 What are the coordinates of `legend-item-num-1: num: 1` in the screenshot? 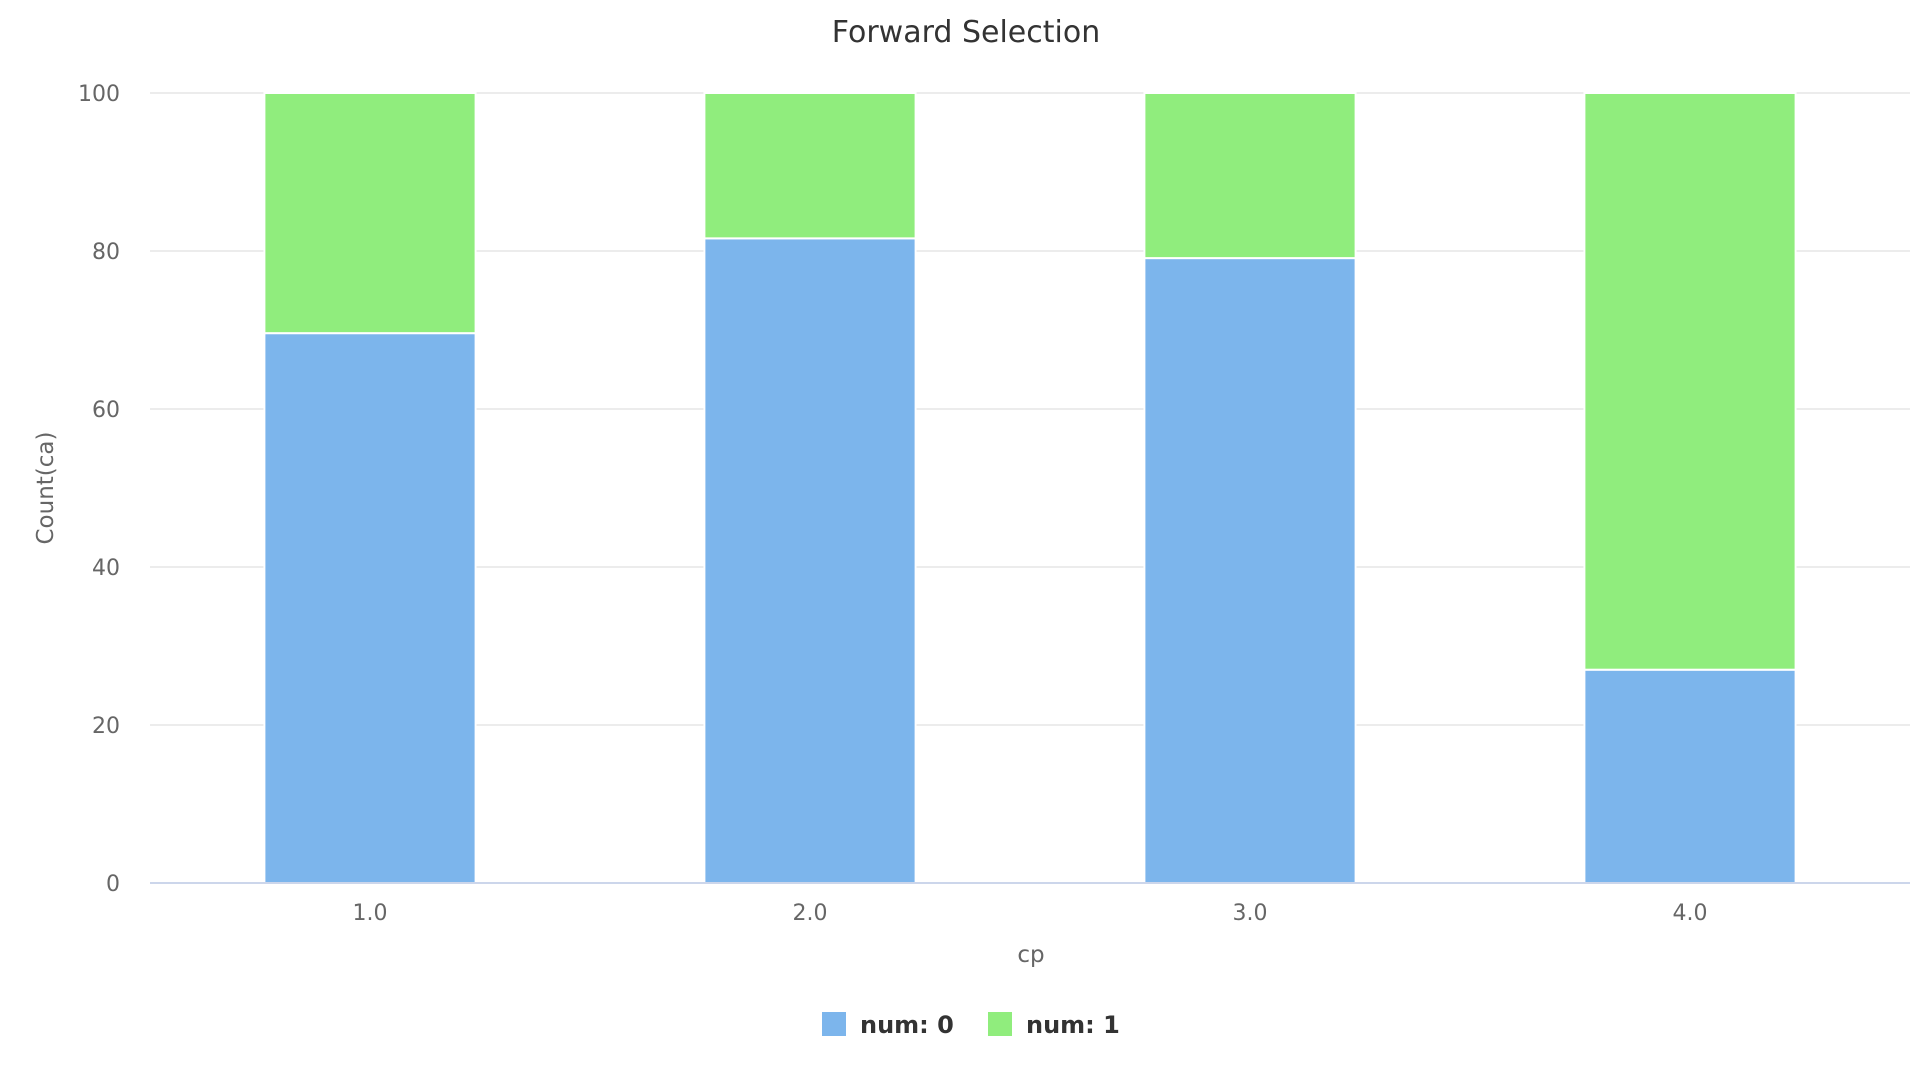 It's located at (1054, 1025).